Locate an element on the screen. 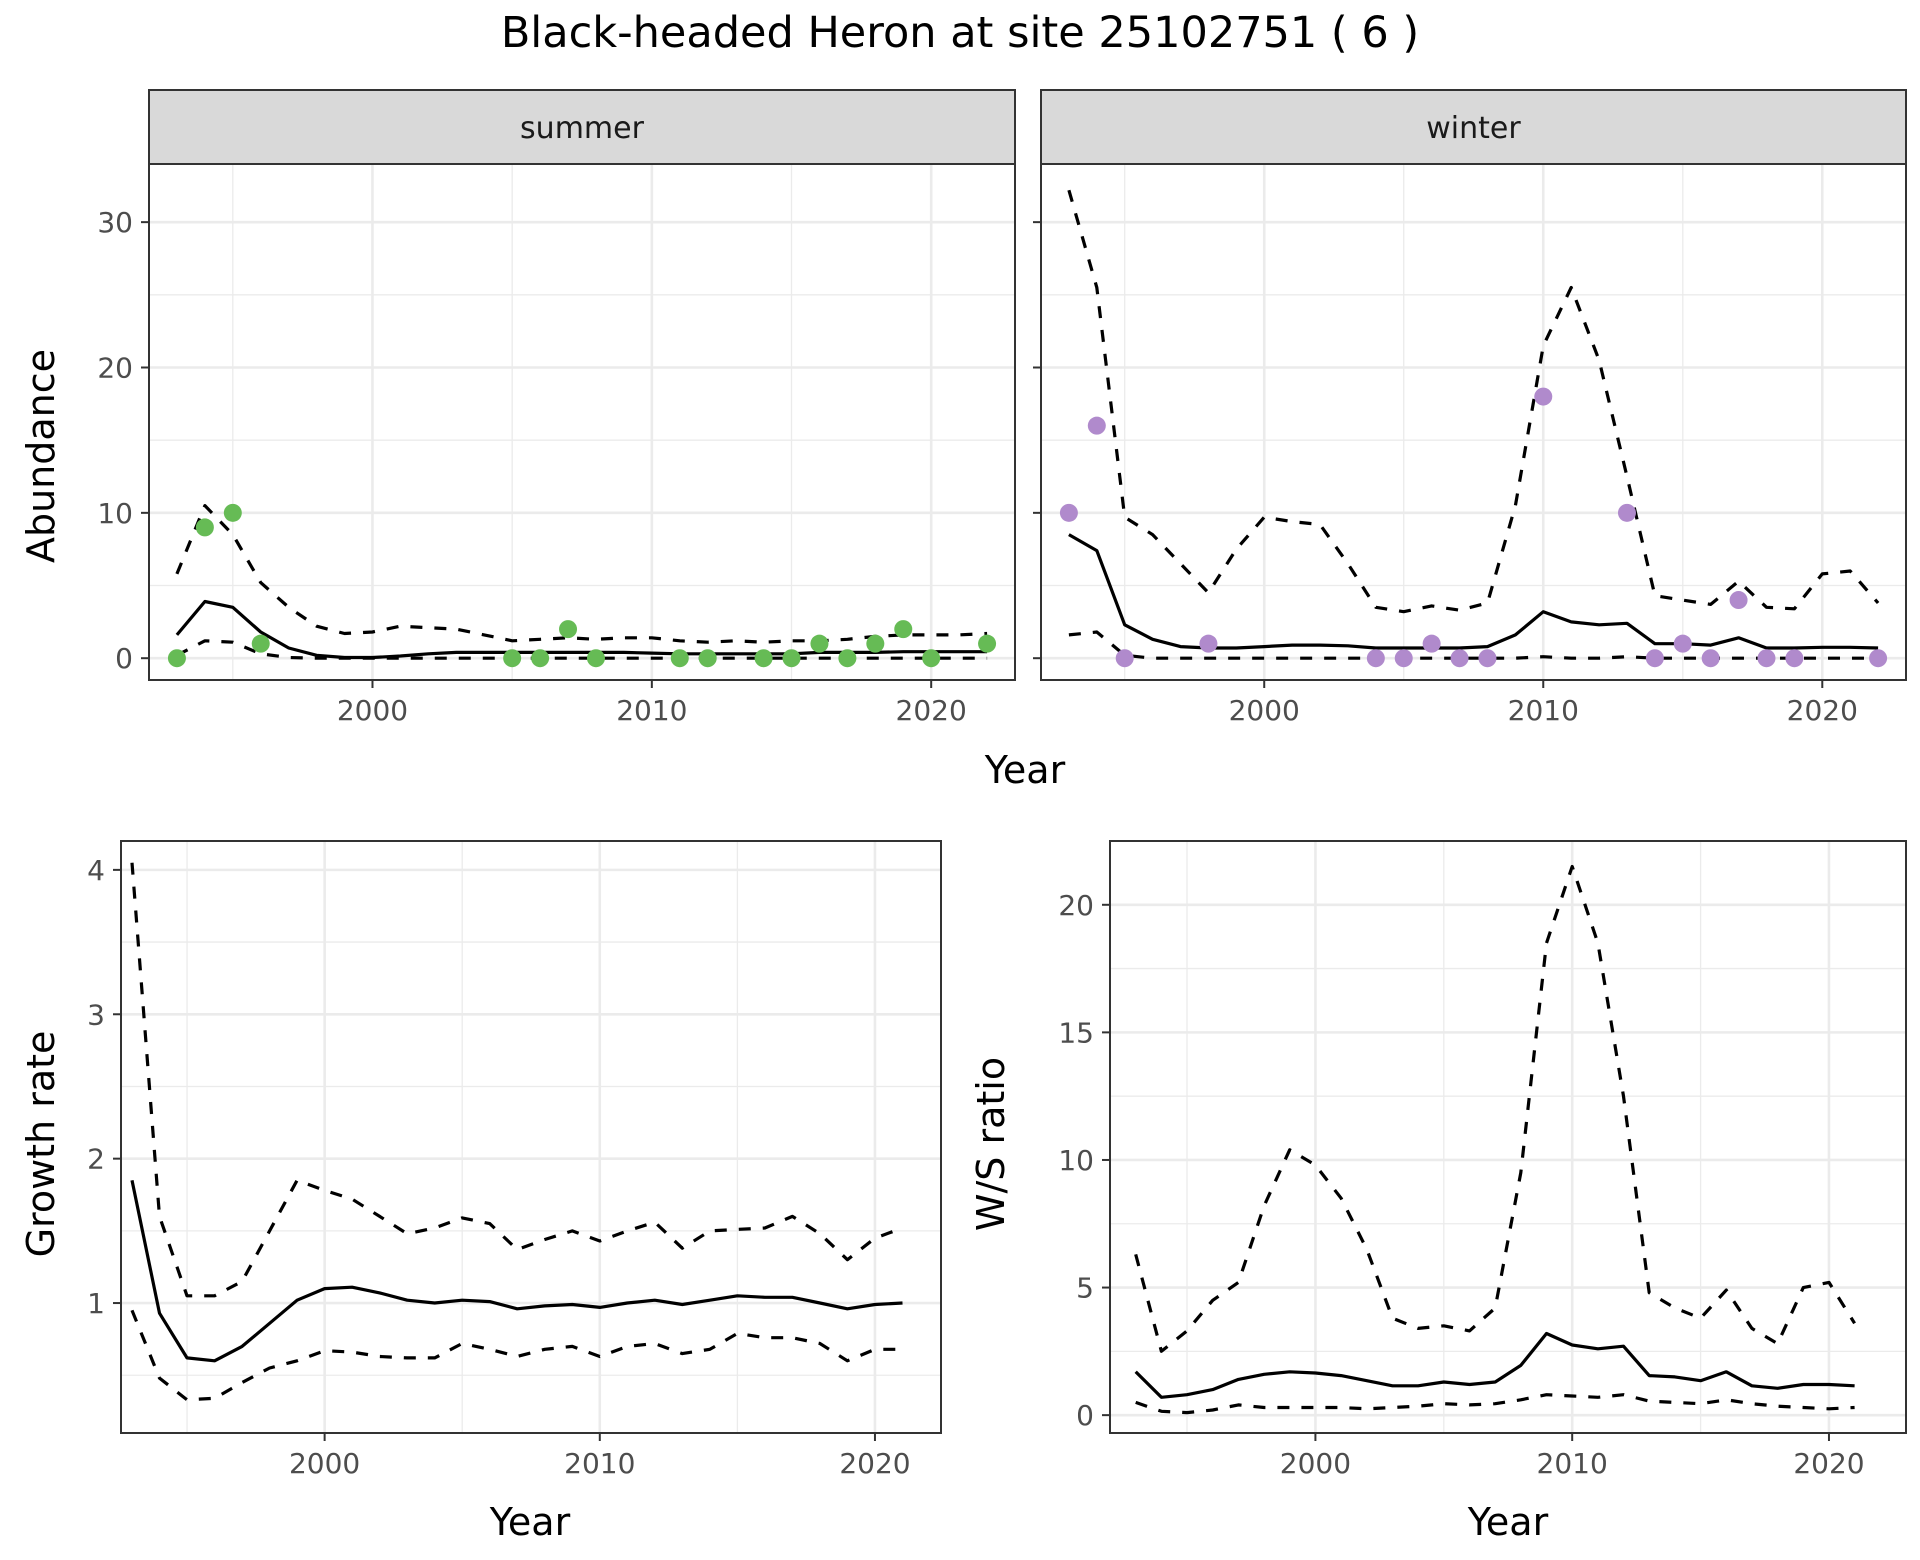  facet-strip-label: summer is located at coordinates (582, 128).